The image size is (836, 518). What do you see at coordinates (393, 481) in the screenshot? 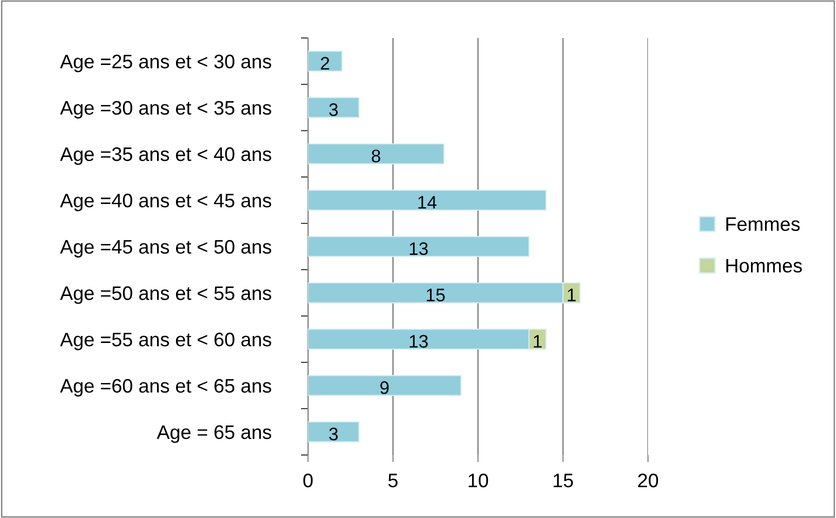
I see `x-tick-label: 5` at bounding box center [393, 481].